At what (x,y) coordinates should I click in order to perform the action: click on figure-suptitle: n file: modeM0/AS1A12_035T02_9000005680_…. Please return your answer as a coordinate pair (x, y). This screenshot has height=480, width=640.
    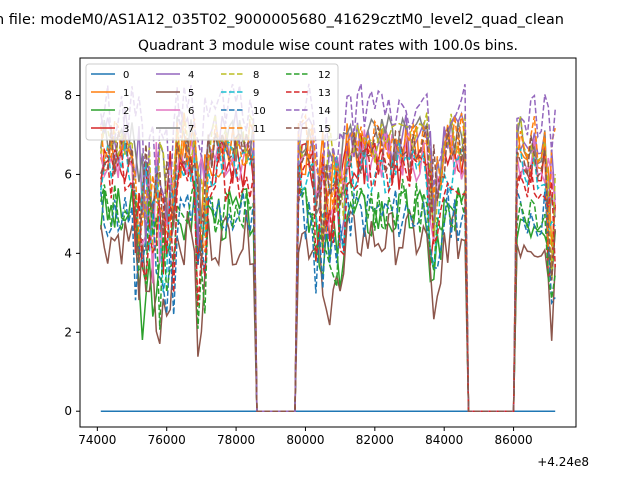
    Looking at the image, I should click on (282, 20).